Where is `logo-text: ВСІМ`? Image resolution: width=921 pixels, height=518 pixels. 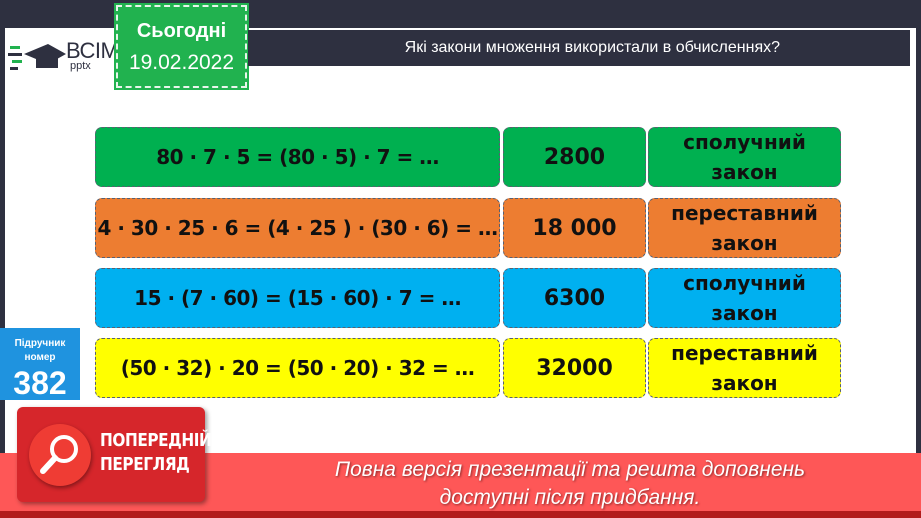 logo-text: ВСІМ is located at coordinates (92, 50).